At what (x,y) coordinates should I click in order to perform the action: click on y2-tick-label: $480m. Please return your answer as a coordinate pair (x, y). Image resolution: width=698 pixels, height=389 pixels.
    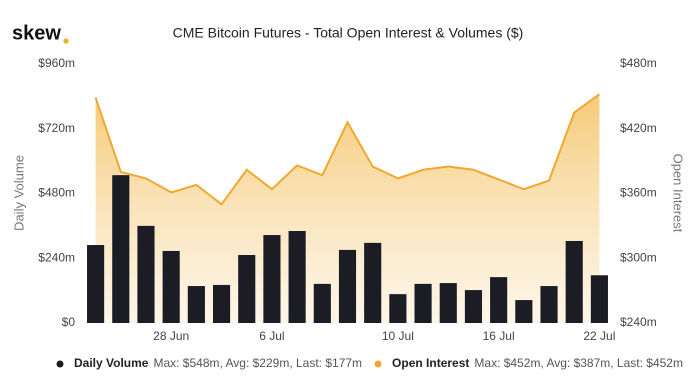
    Looking at the image, I should click on (638, 63).